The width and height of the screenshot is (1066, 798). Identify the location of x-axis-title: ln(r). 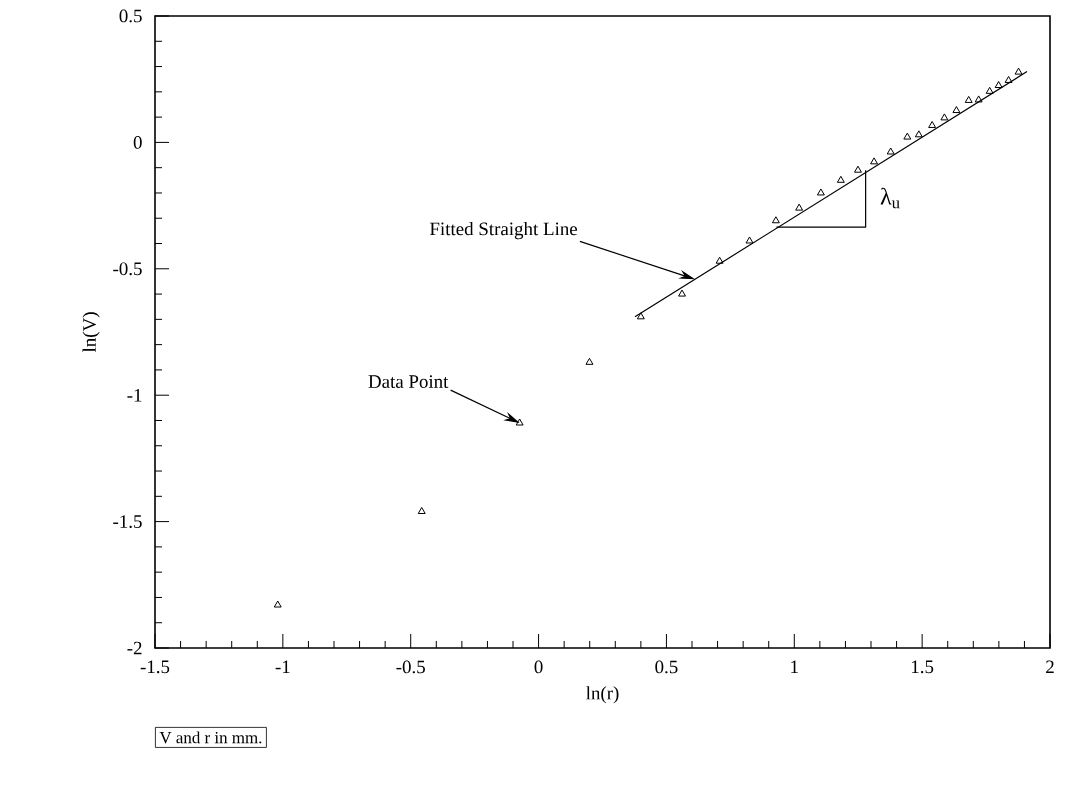
(602, 695).